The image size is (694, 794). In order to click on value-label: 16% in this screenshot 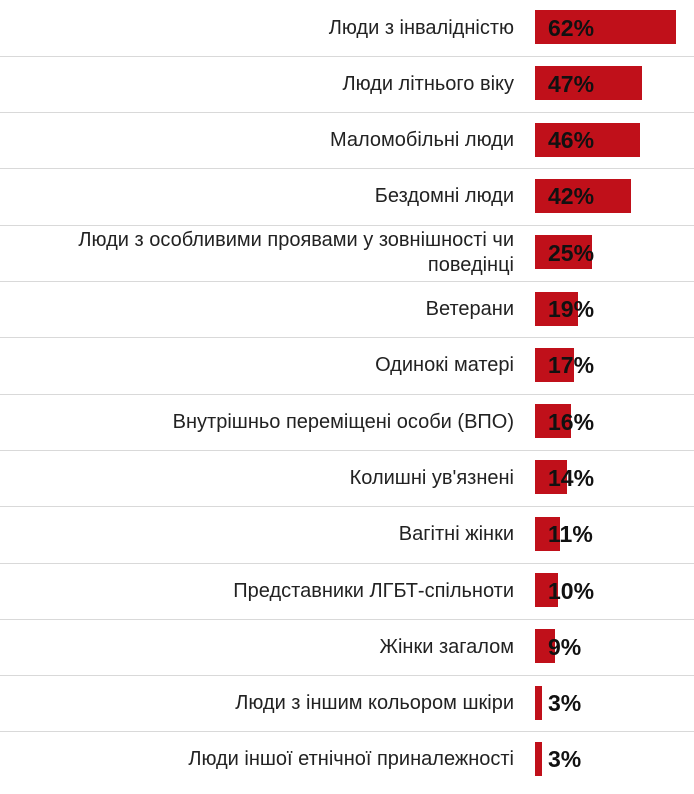, I will do `click(571, 421)`.